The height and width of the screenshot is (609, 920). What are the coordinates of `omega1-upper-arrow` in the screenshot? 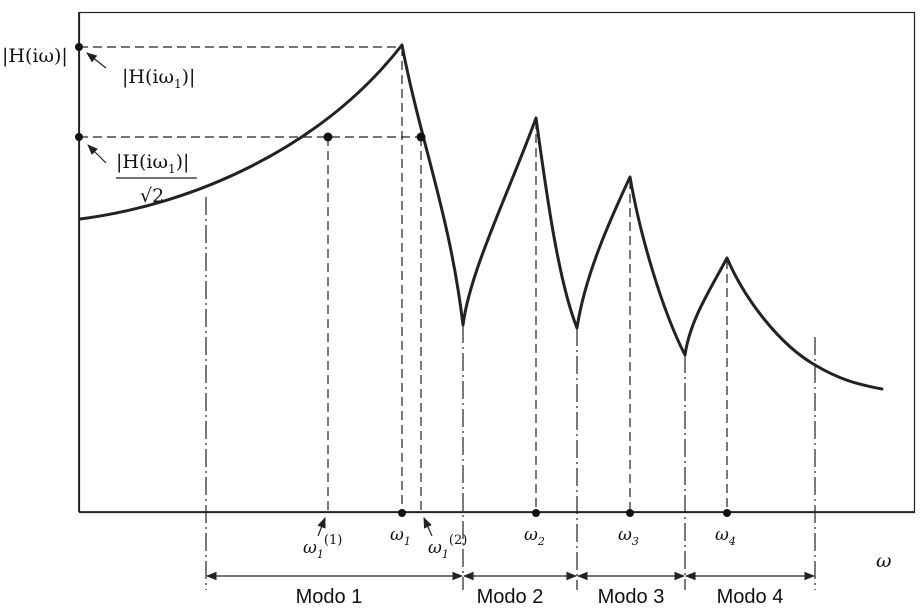 It's located at (428, 527).